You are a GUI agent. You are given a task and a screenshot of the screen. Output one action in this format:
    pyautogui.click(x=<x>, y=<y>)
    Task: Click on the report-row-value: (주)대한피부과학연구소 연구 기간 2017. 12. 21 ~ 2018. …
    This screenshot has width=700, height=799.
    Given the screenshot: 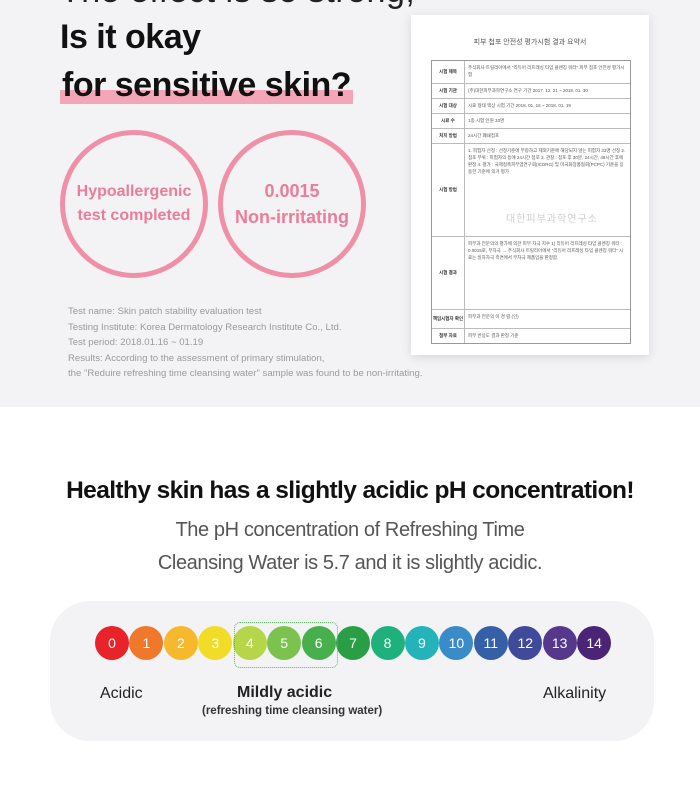 What is the action you would take?
    pyautogui.click(x=528, y=90)
    